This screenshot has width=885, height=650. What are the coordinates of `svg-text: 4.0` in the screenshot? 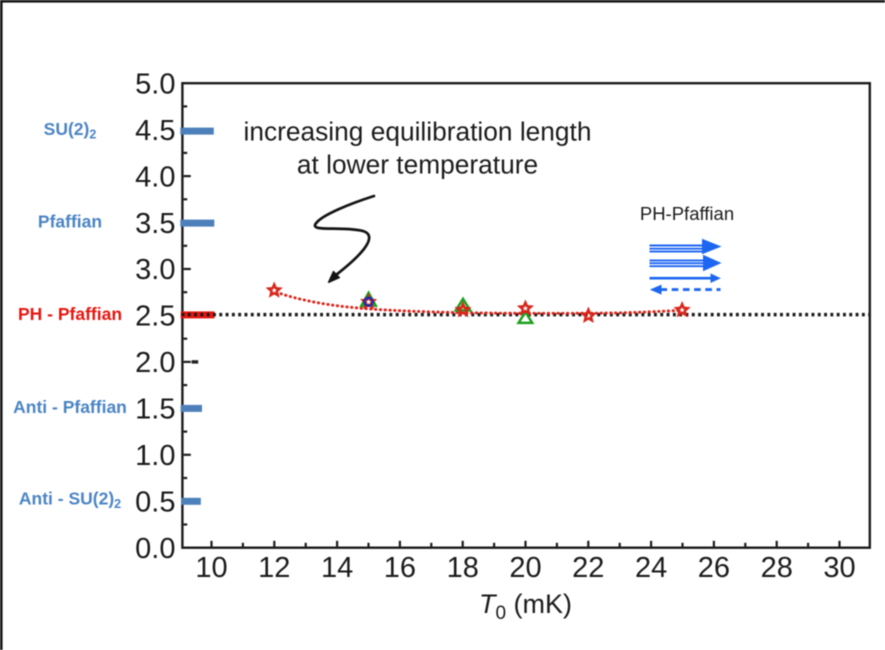 It's located at (155, 177).